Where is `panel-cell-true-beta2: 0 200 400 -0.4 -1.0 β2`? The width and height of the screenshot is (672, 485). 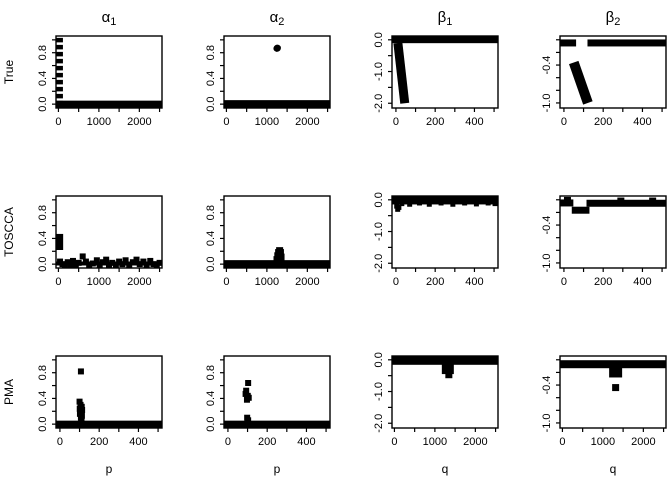
panel-cell-true-beta2: 0 200 400 -0.4 -1.0 β2 is located at coordinates (588, 80).